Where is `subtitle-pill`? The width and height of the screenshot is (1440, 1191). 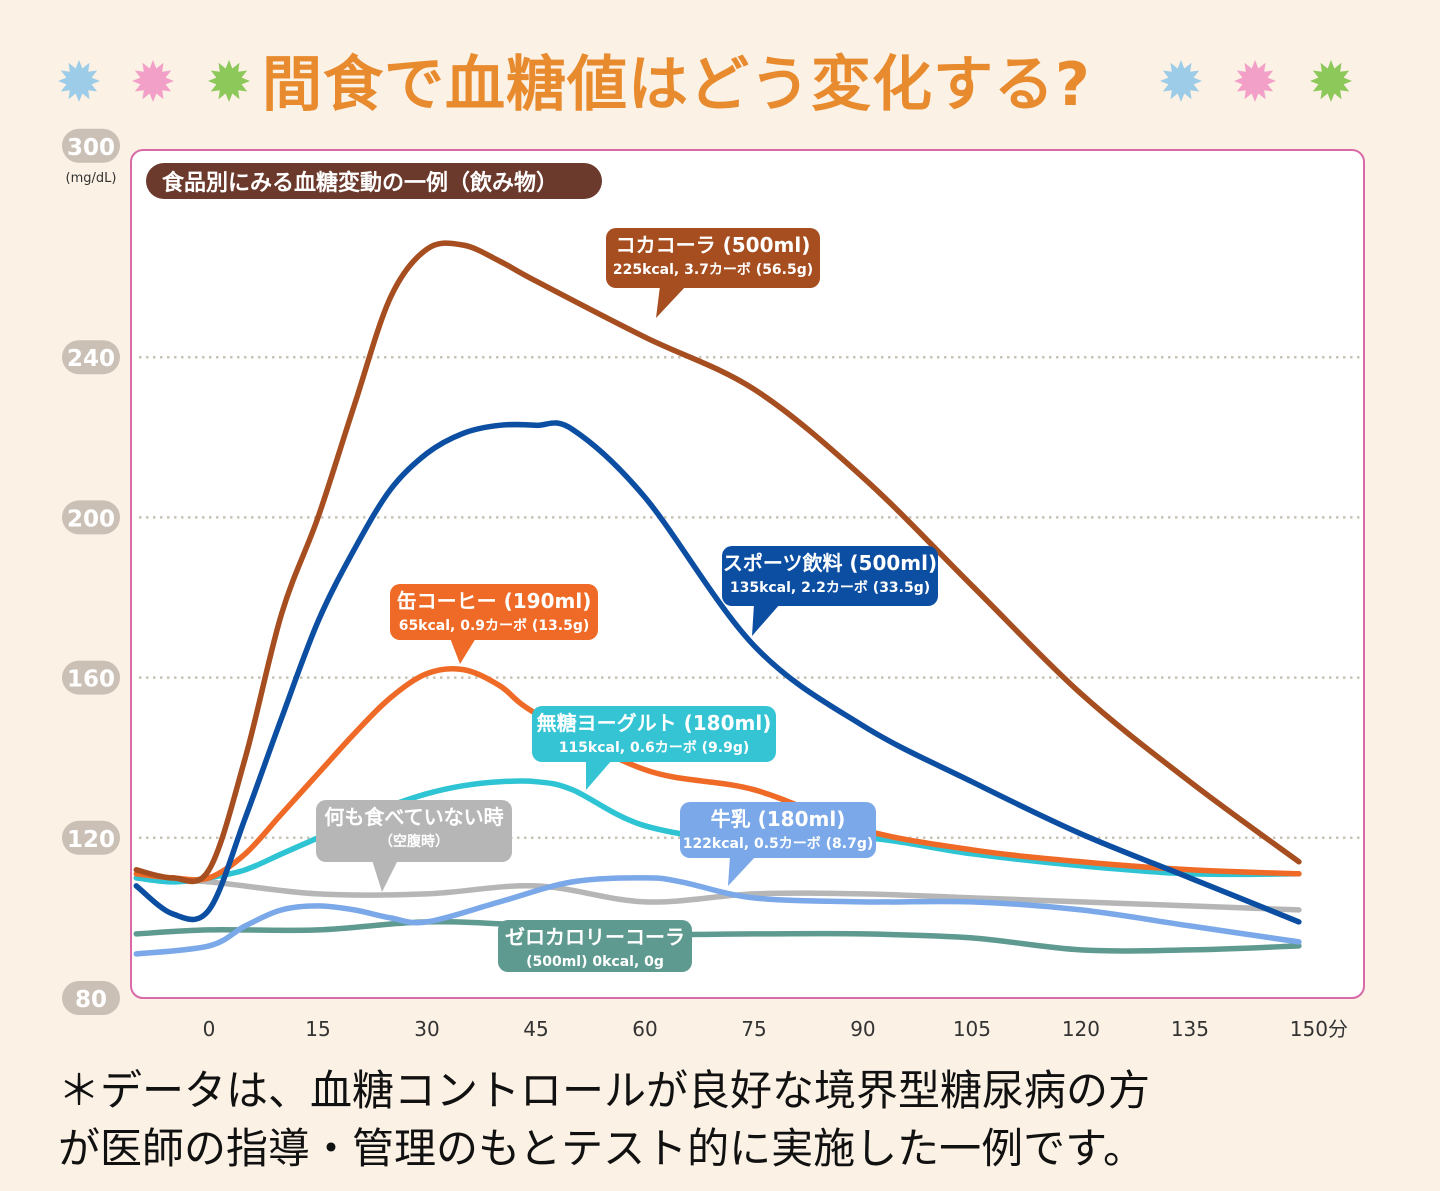 subtitle-pill is located at coordinates (374, 181).